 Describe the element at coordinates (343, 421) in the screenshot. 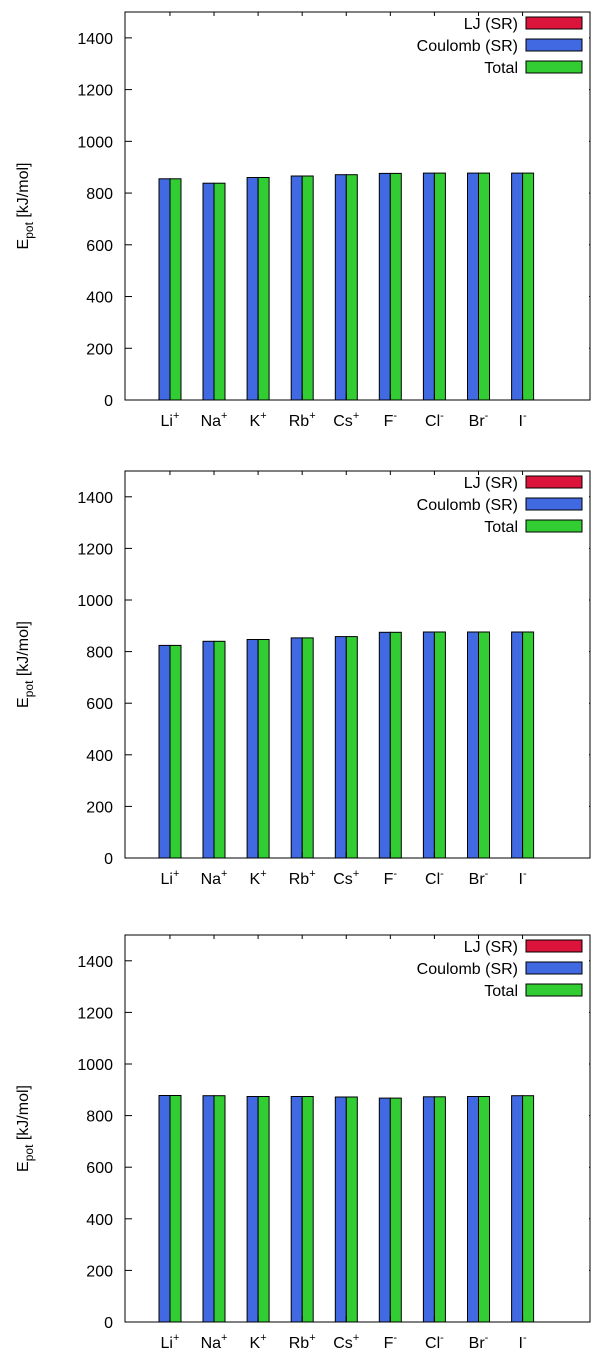

I see `x-tick-label-base: Cs` at that location.